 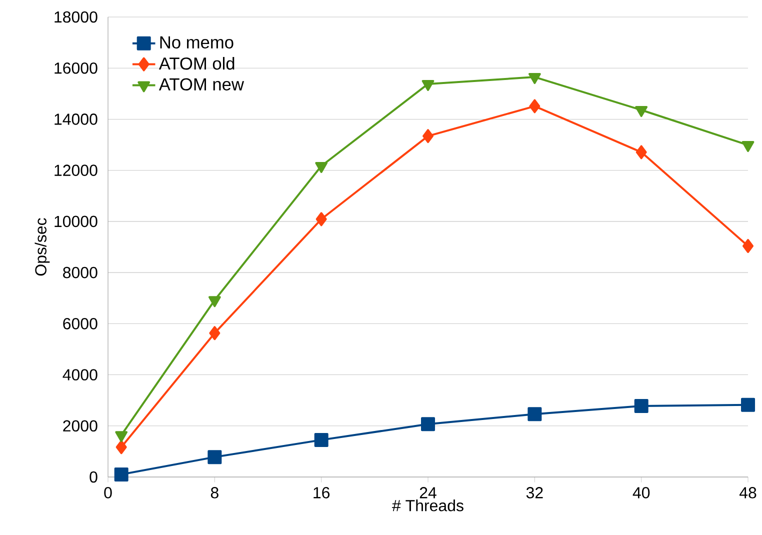 What do you see at coordinates (196, 63) in the screenshot?
I see `legend-label: ATOM old` at bounding box center [196, 63].